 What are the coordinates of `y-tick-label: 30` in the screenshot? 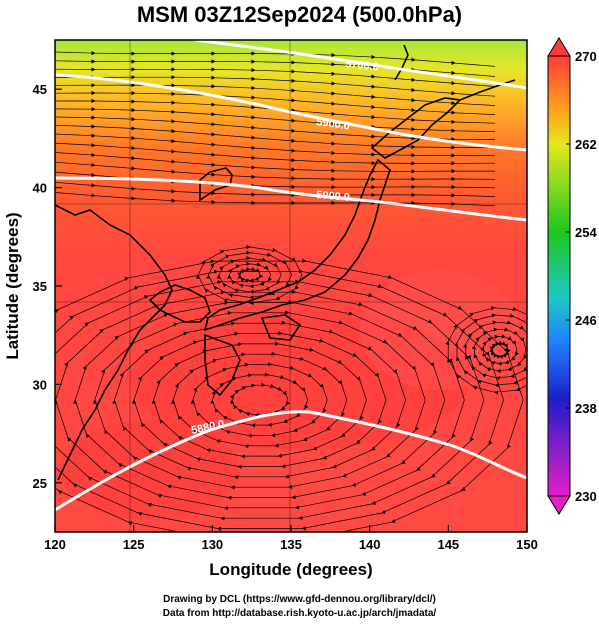 It's located at (40, 384).